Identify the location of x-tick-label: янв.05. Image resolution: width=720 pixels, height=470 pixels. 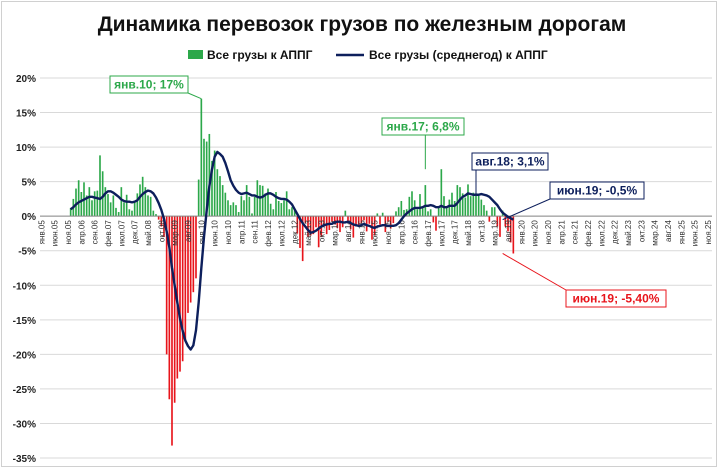
(41, 232).